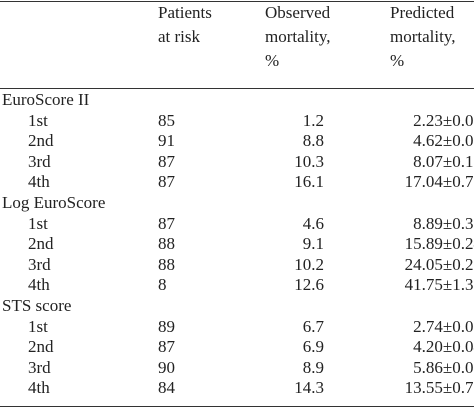 The width and height of the screenshot is (474, 410). Describe the element at coordinates (166, 120) in the screenshot. I see `patients: 85` at that location.